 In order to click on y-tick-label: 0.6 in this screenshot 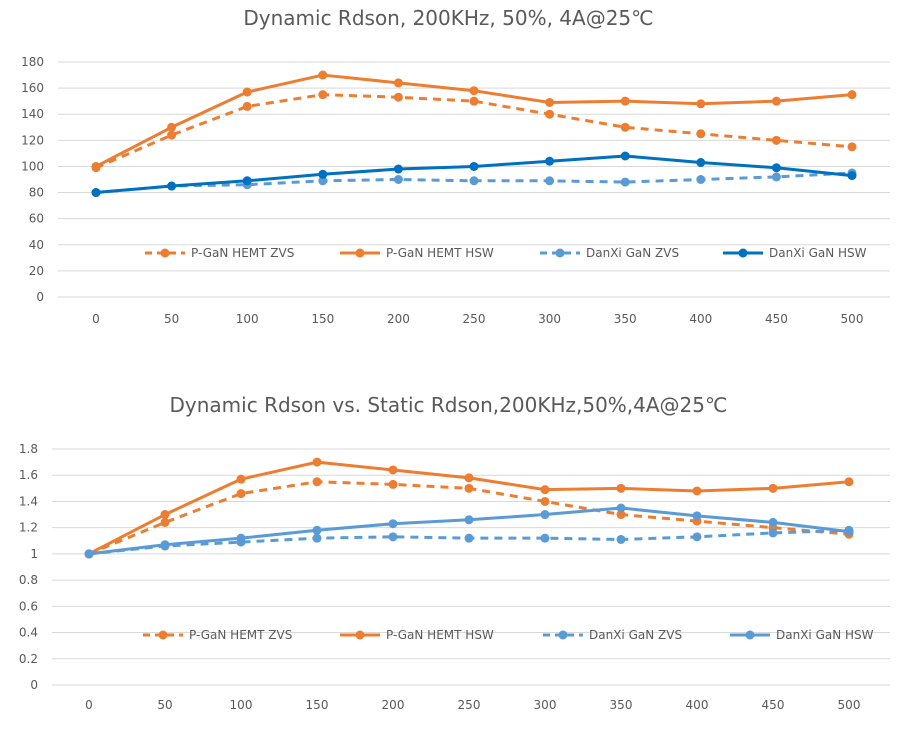, I will do `click(28, 606)`.